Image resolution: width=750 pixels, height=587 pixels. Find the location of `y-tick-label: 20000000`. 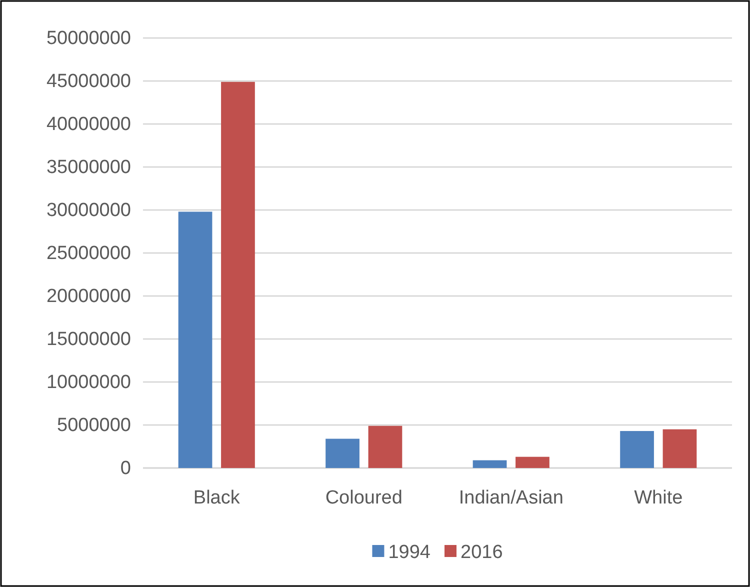

y-tick-label: 20000000 is located at coordinates (88, 297).